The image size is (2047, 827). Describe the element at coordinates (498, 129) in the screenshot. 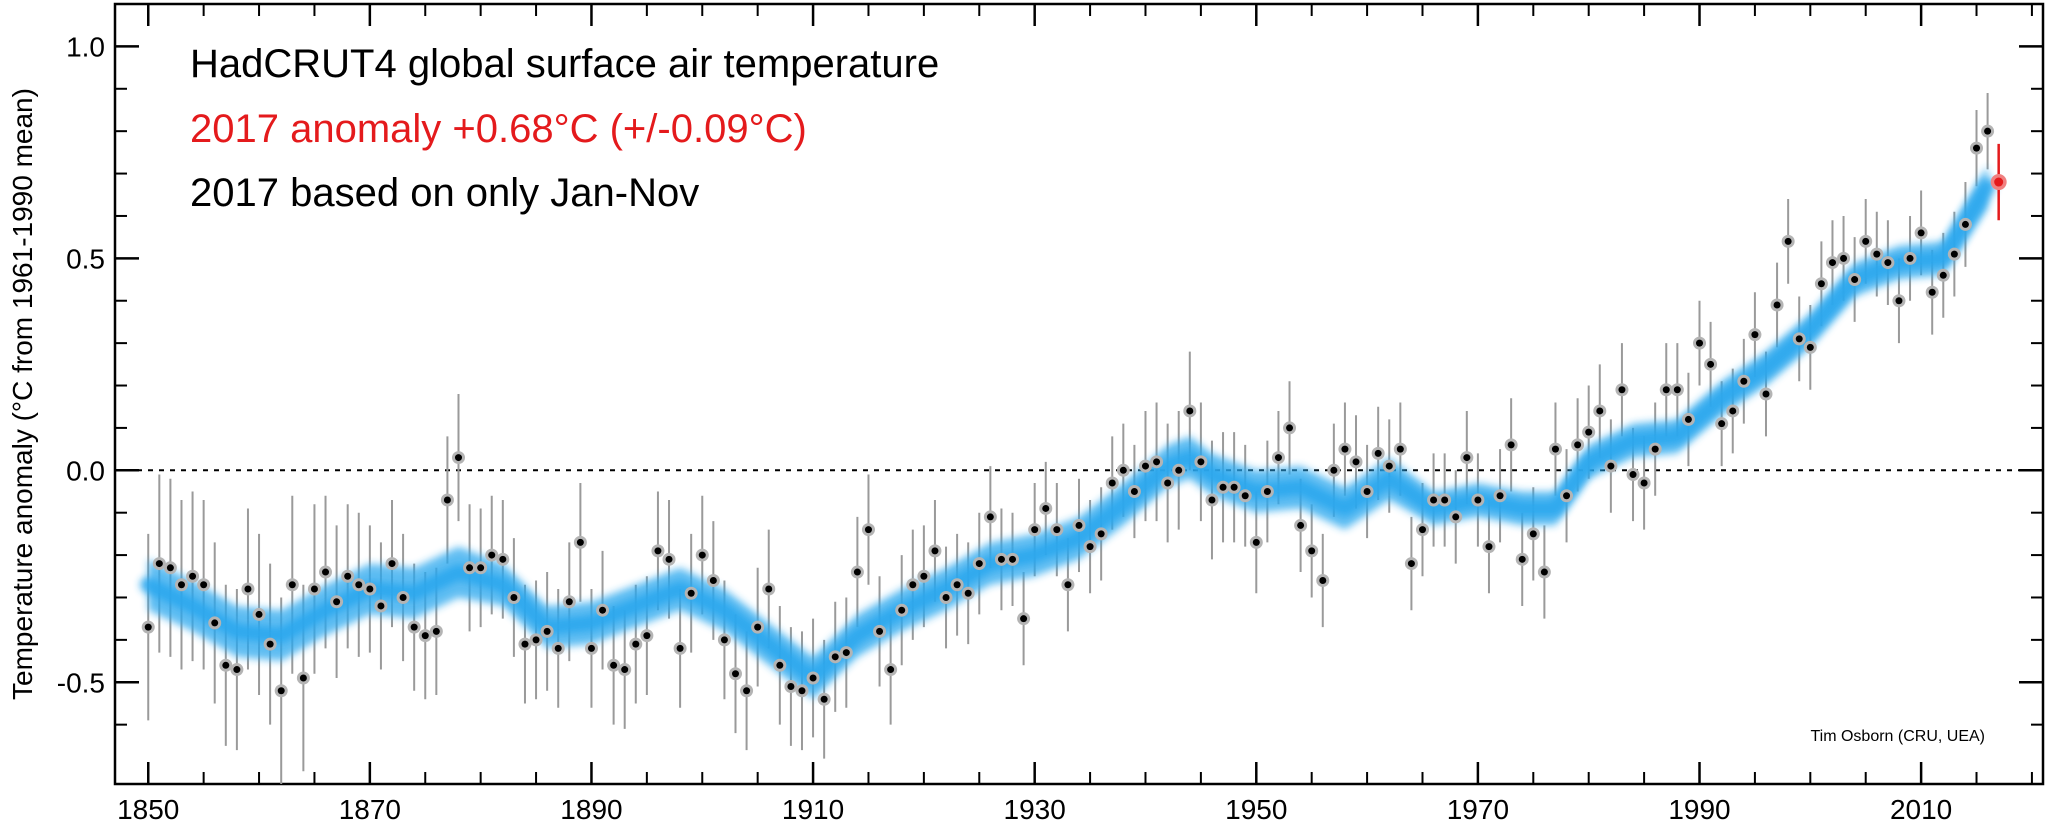

I see `annotation-anomaly: 2017 anomaly +0.68°C (+/-0.09°C)` at that location.